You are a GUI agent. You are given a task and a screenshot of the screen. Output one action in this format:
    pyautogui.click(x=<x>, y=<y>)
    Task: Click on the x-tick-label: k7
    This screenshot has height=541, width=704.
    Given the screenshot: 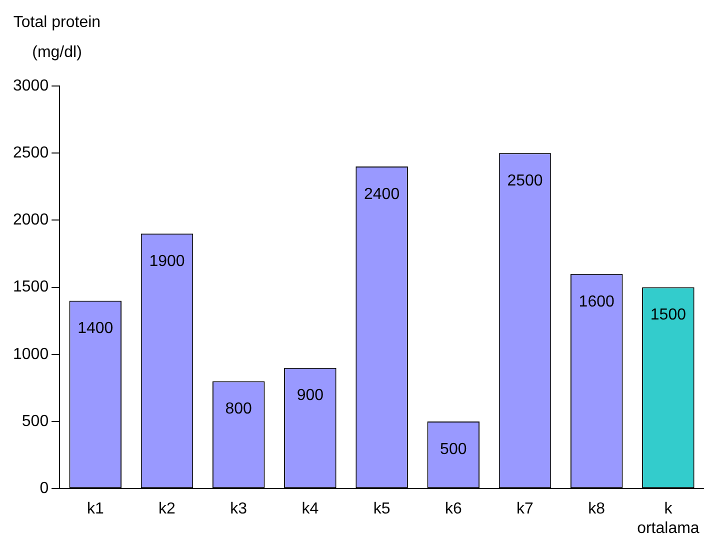 What is the action you would take?
    pyautogui.click(x=525, y=509)
    